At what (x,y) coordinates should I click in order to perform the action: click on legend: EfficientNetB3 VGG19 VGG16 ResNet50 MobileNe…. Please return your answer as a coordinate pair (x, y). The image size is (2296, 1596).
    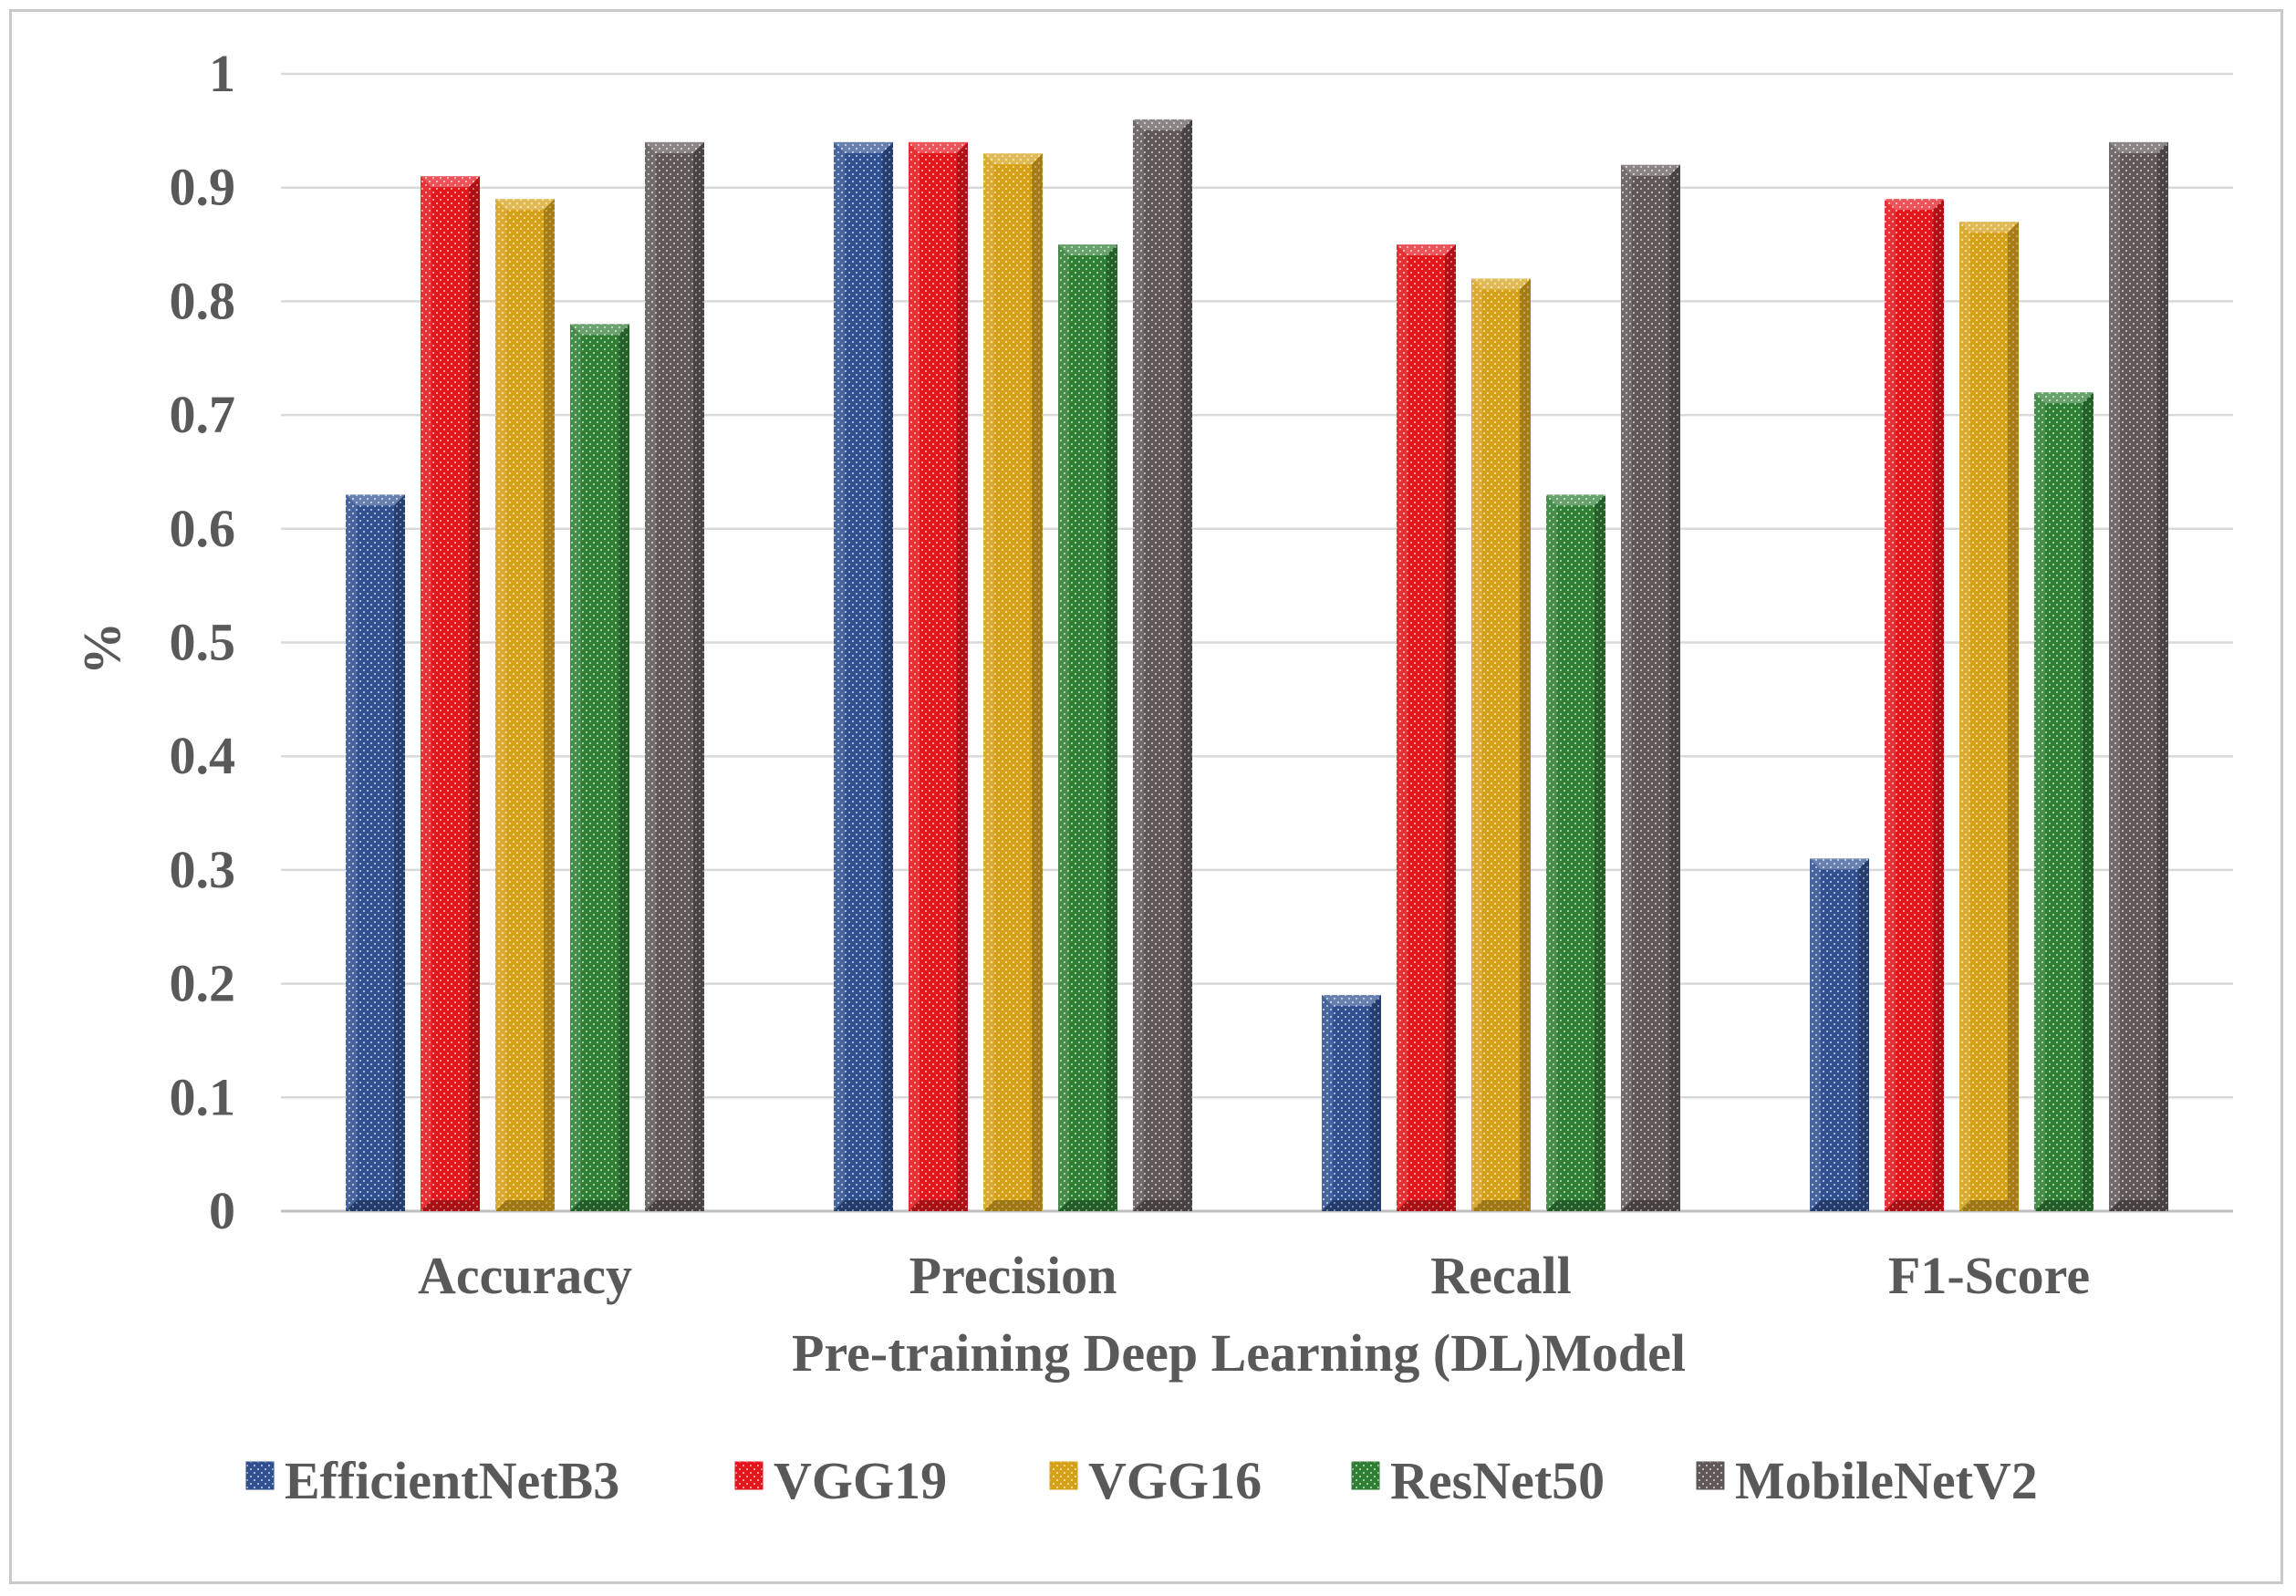
    Looking at the image, I should click on (1141, 1480).